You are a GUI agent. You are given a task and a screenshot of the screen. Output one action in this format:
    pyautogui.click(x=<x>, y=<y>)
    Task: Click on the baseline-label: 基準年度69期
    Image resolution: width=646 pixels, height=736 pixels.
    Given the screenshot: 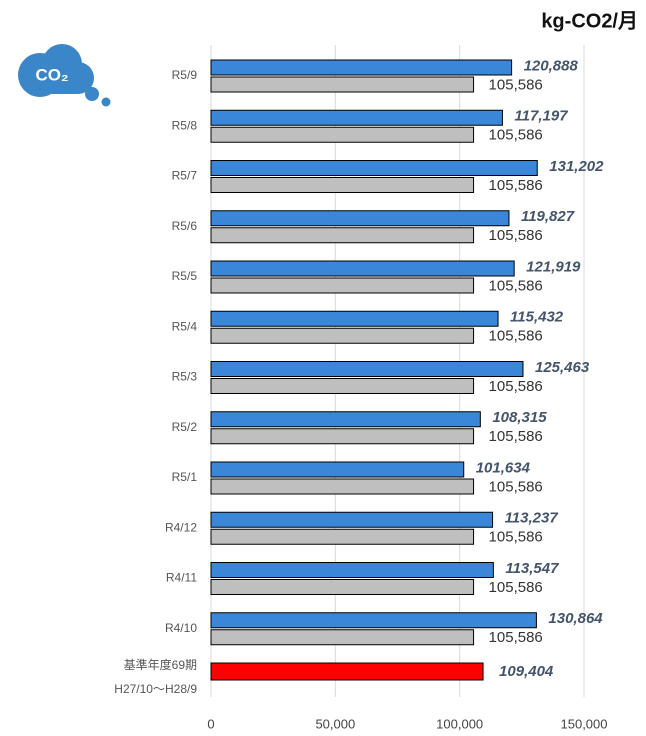 What is the action you would take?
    pyautogui.click(x=160, y=664)
    